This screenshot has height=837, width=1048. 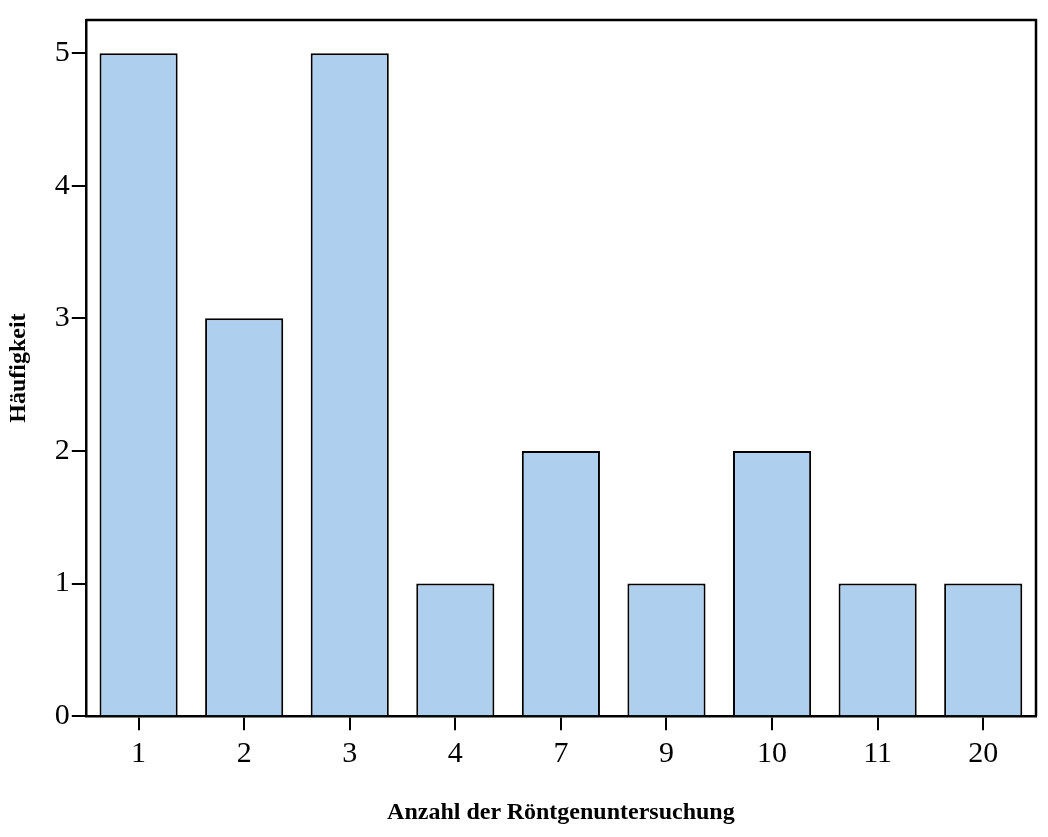 I want to click on x-tick-label: 20, so click(x=983, y=752).